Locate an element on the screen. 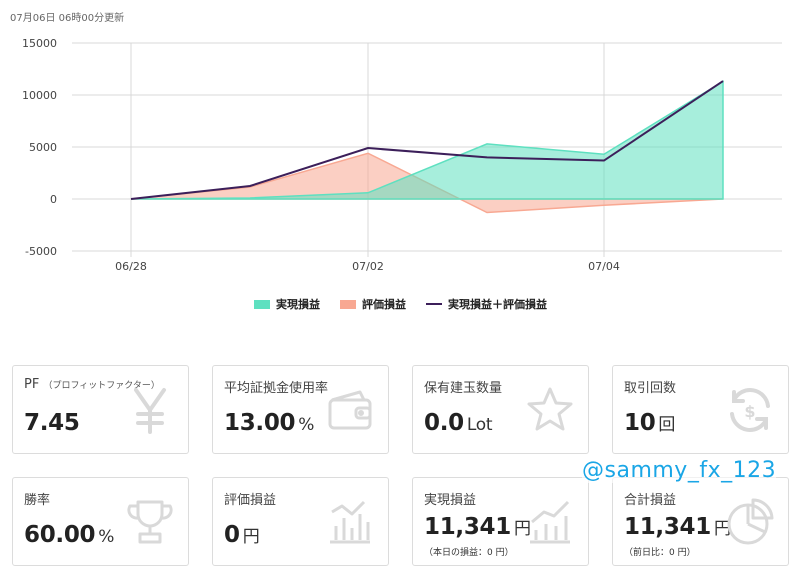 The height and width of the screenshot is (577, 801). card-win-rate: 勝率 60.00% is located at coordinates (100, 521).